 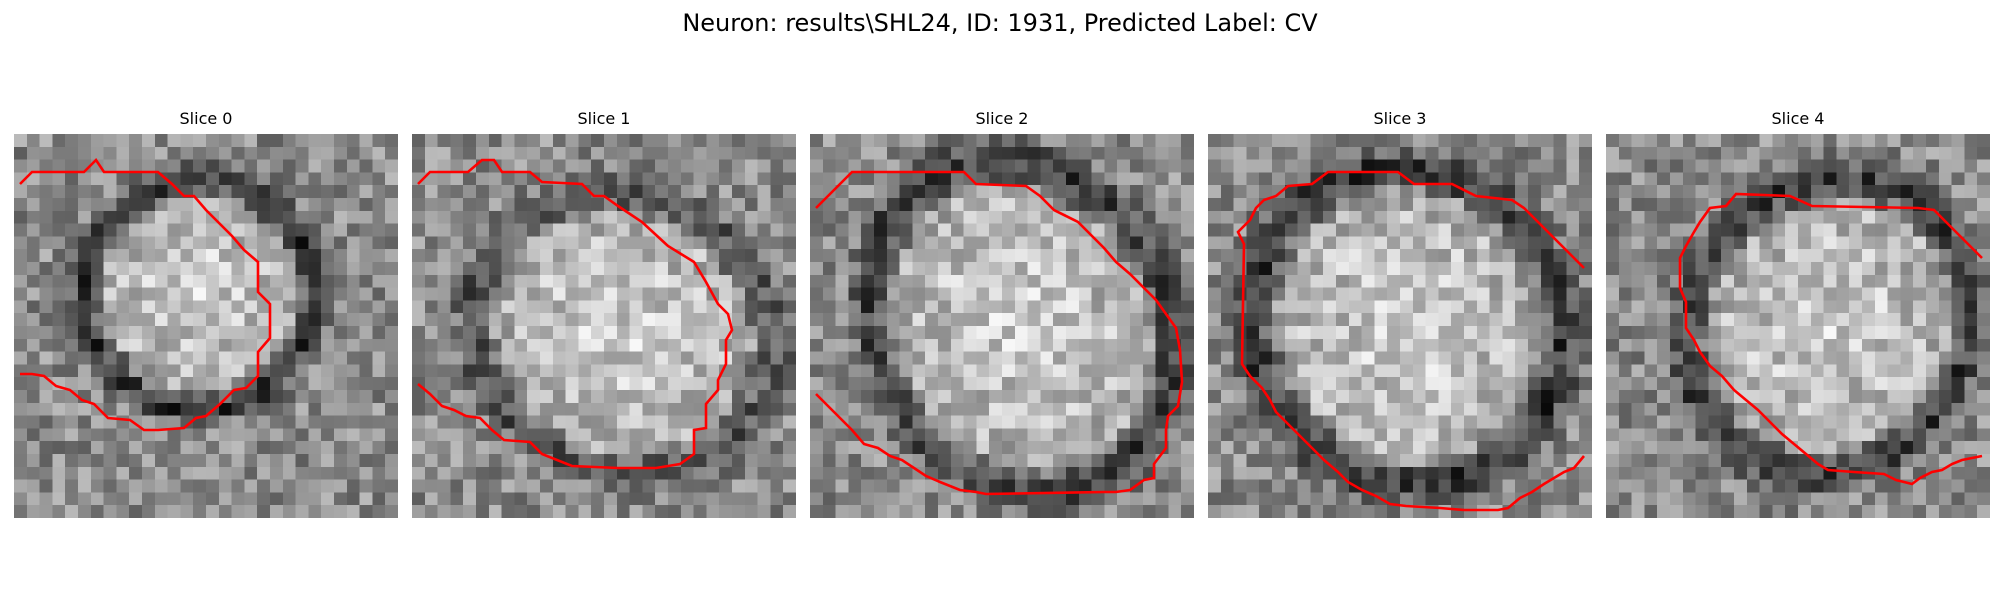 I want to click on slice-panel-4: Slice 4, so click(x=1798, y=313).